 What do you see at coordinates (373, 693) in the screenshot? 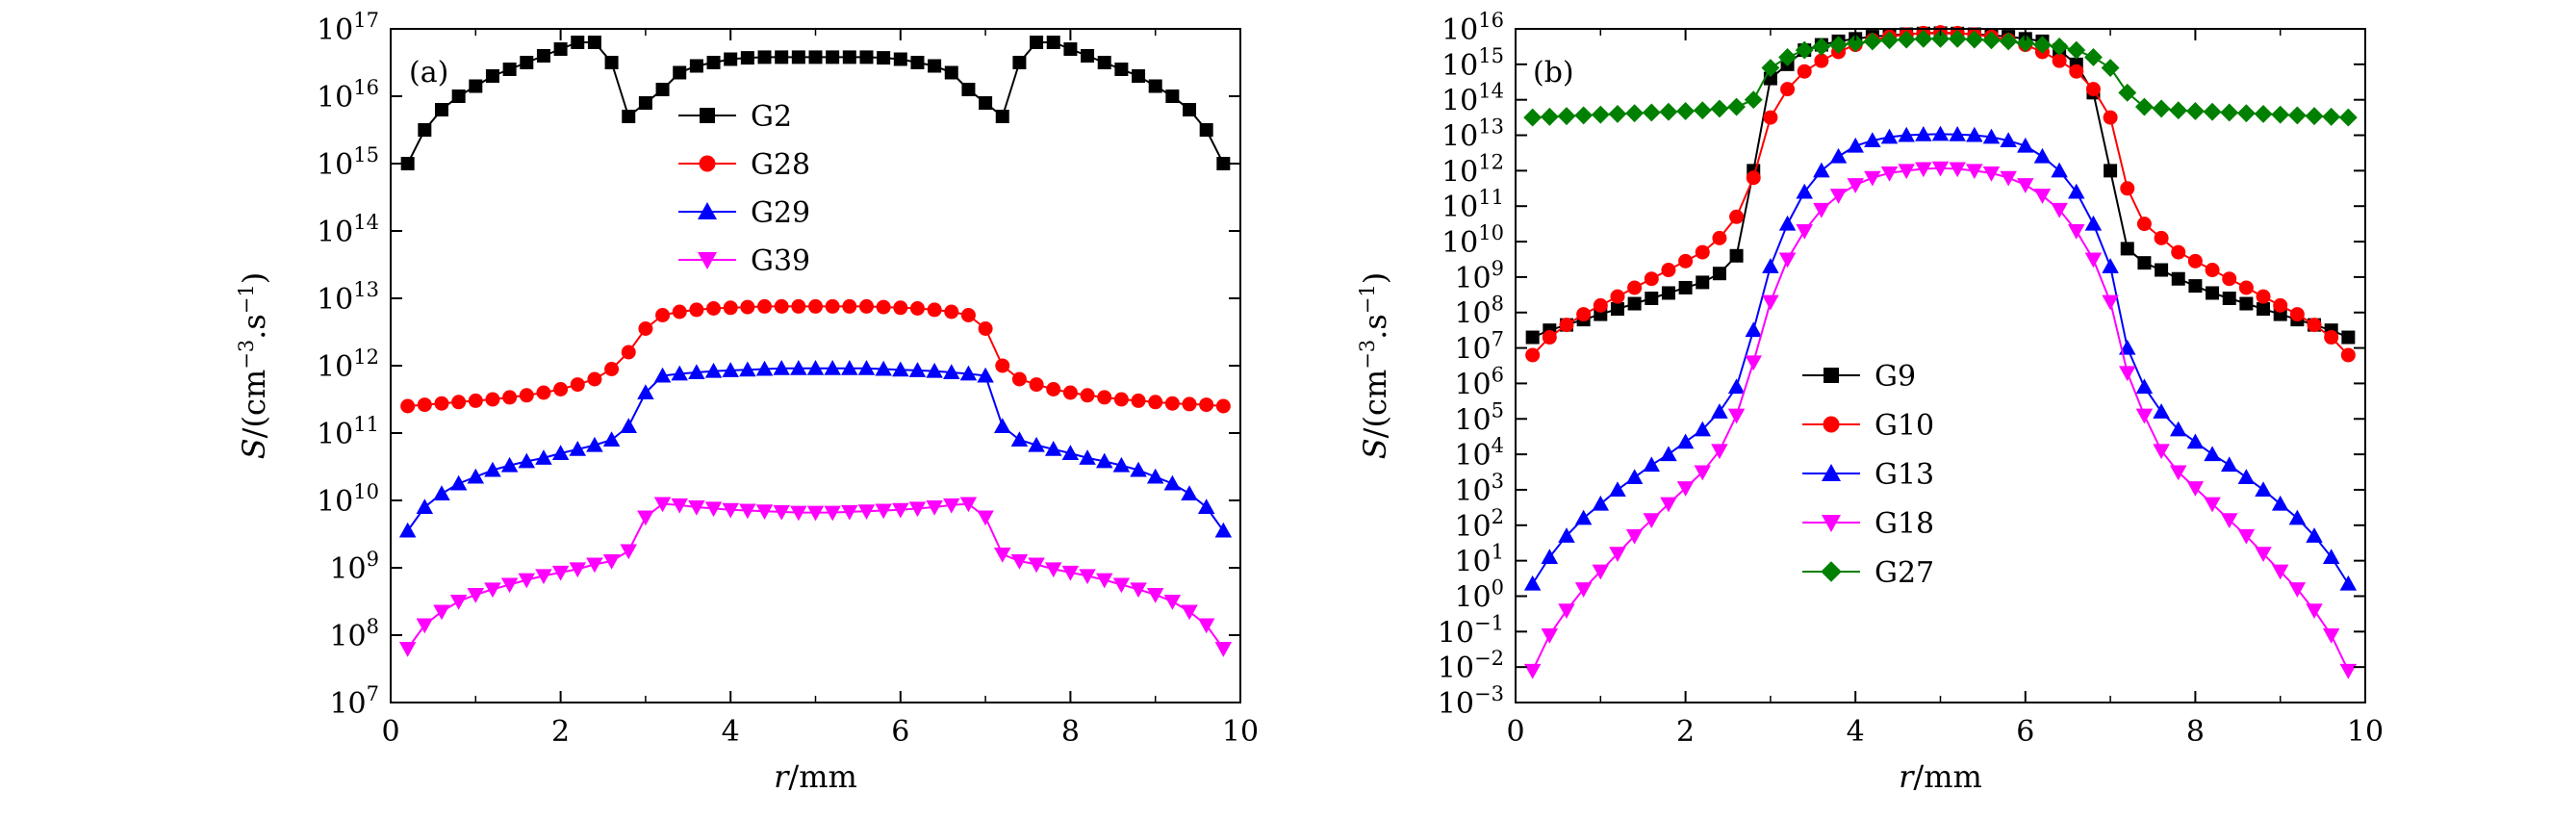
I see `y-tick-exponent: 7` at bounding box center [373, 693].